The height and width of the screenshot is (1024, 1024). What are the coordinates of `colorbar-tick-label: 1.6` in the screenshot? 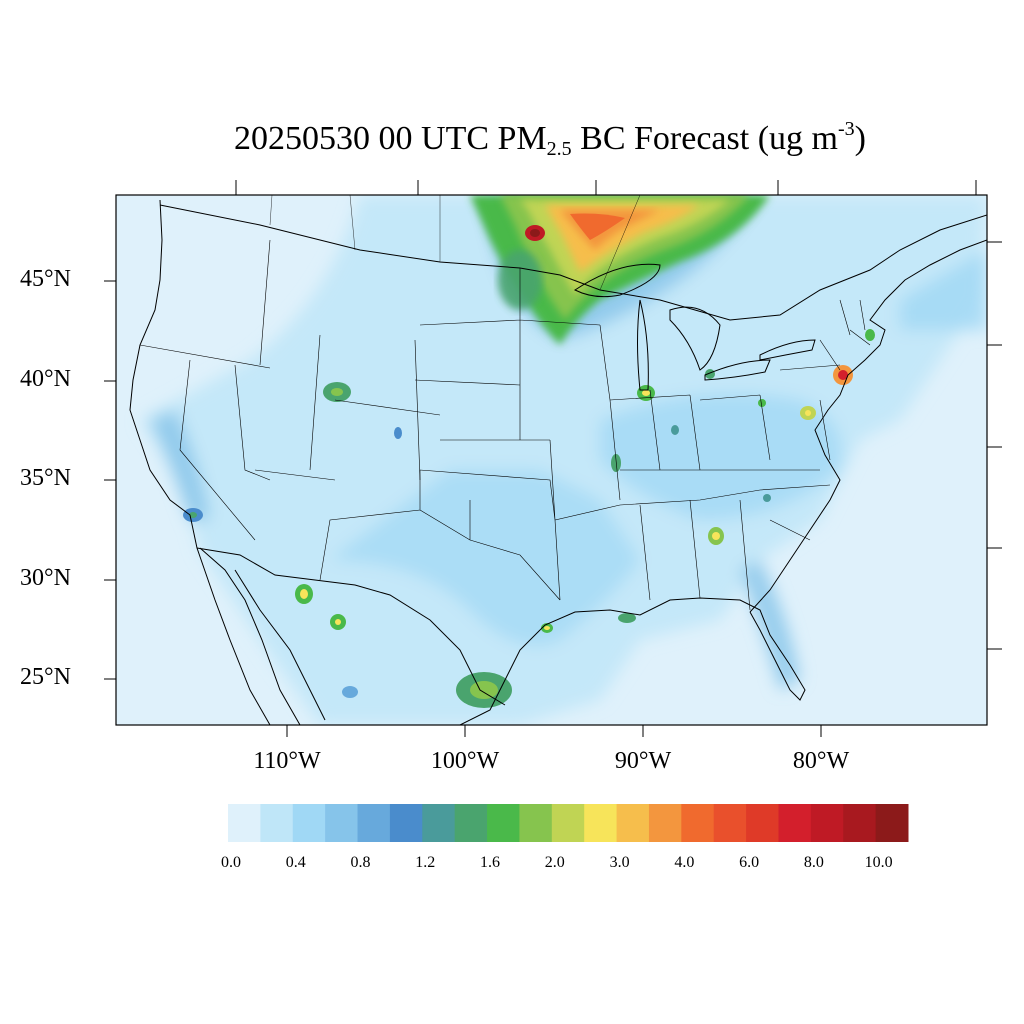 It's located at (490, 862).